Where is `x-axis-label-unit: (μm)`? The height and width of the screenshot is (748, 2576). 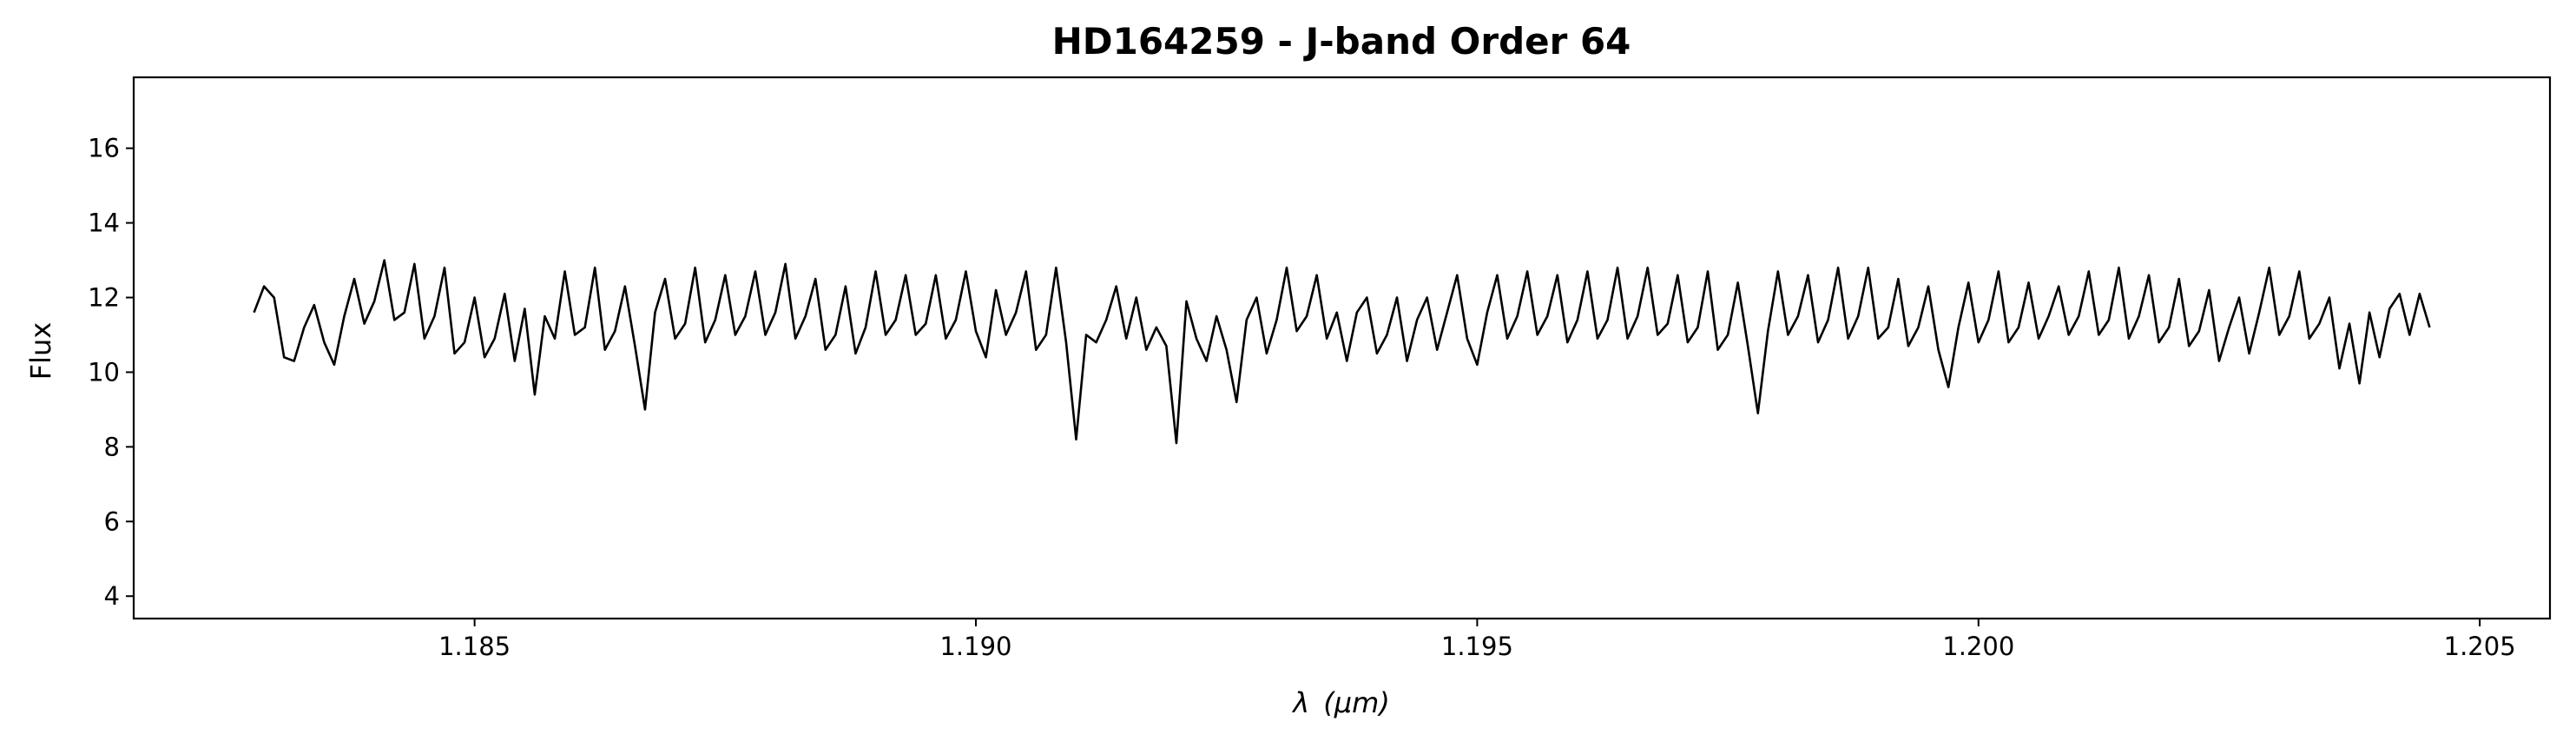
x-axis-label-unit: (μm) is located at coordinates (1356, 702).